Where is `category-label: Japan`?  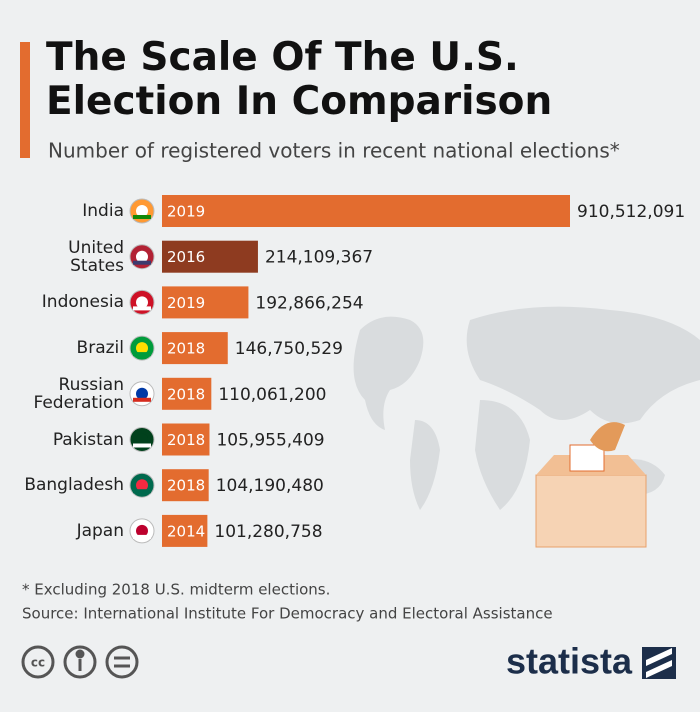
category-label: Japan is located at coordinates (100, 530).